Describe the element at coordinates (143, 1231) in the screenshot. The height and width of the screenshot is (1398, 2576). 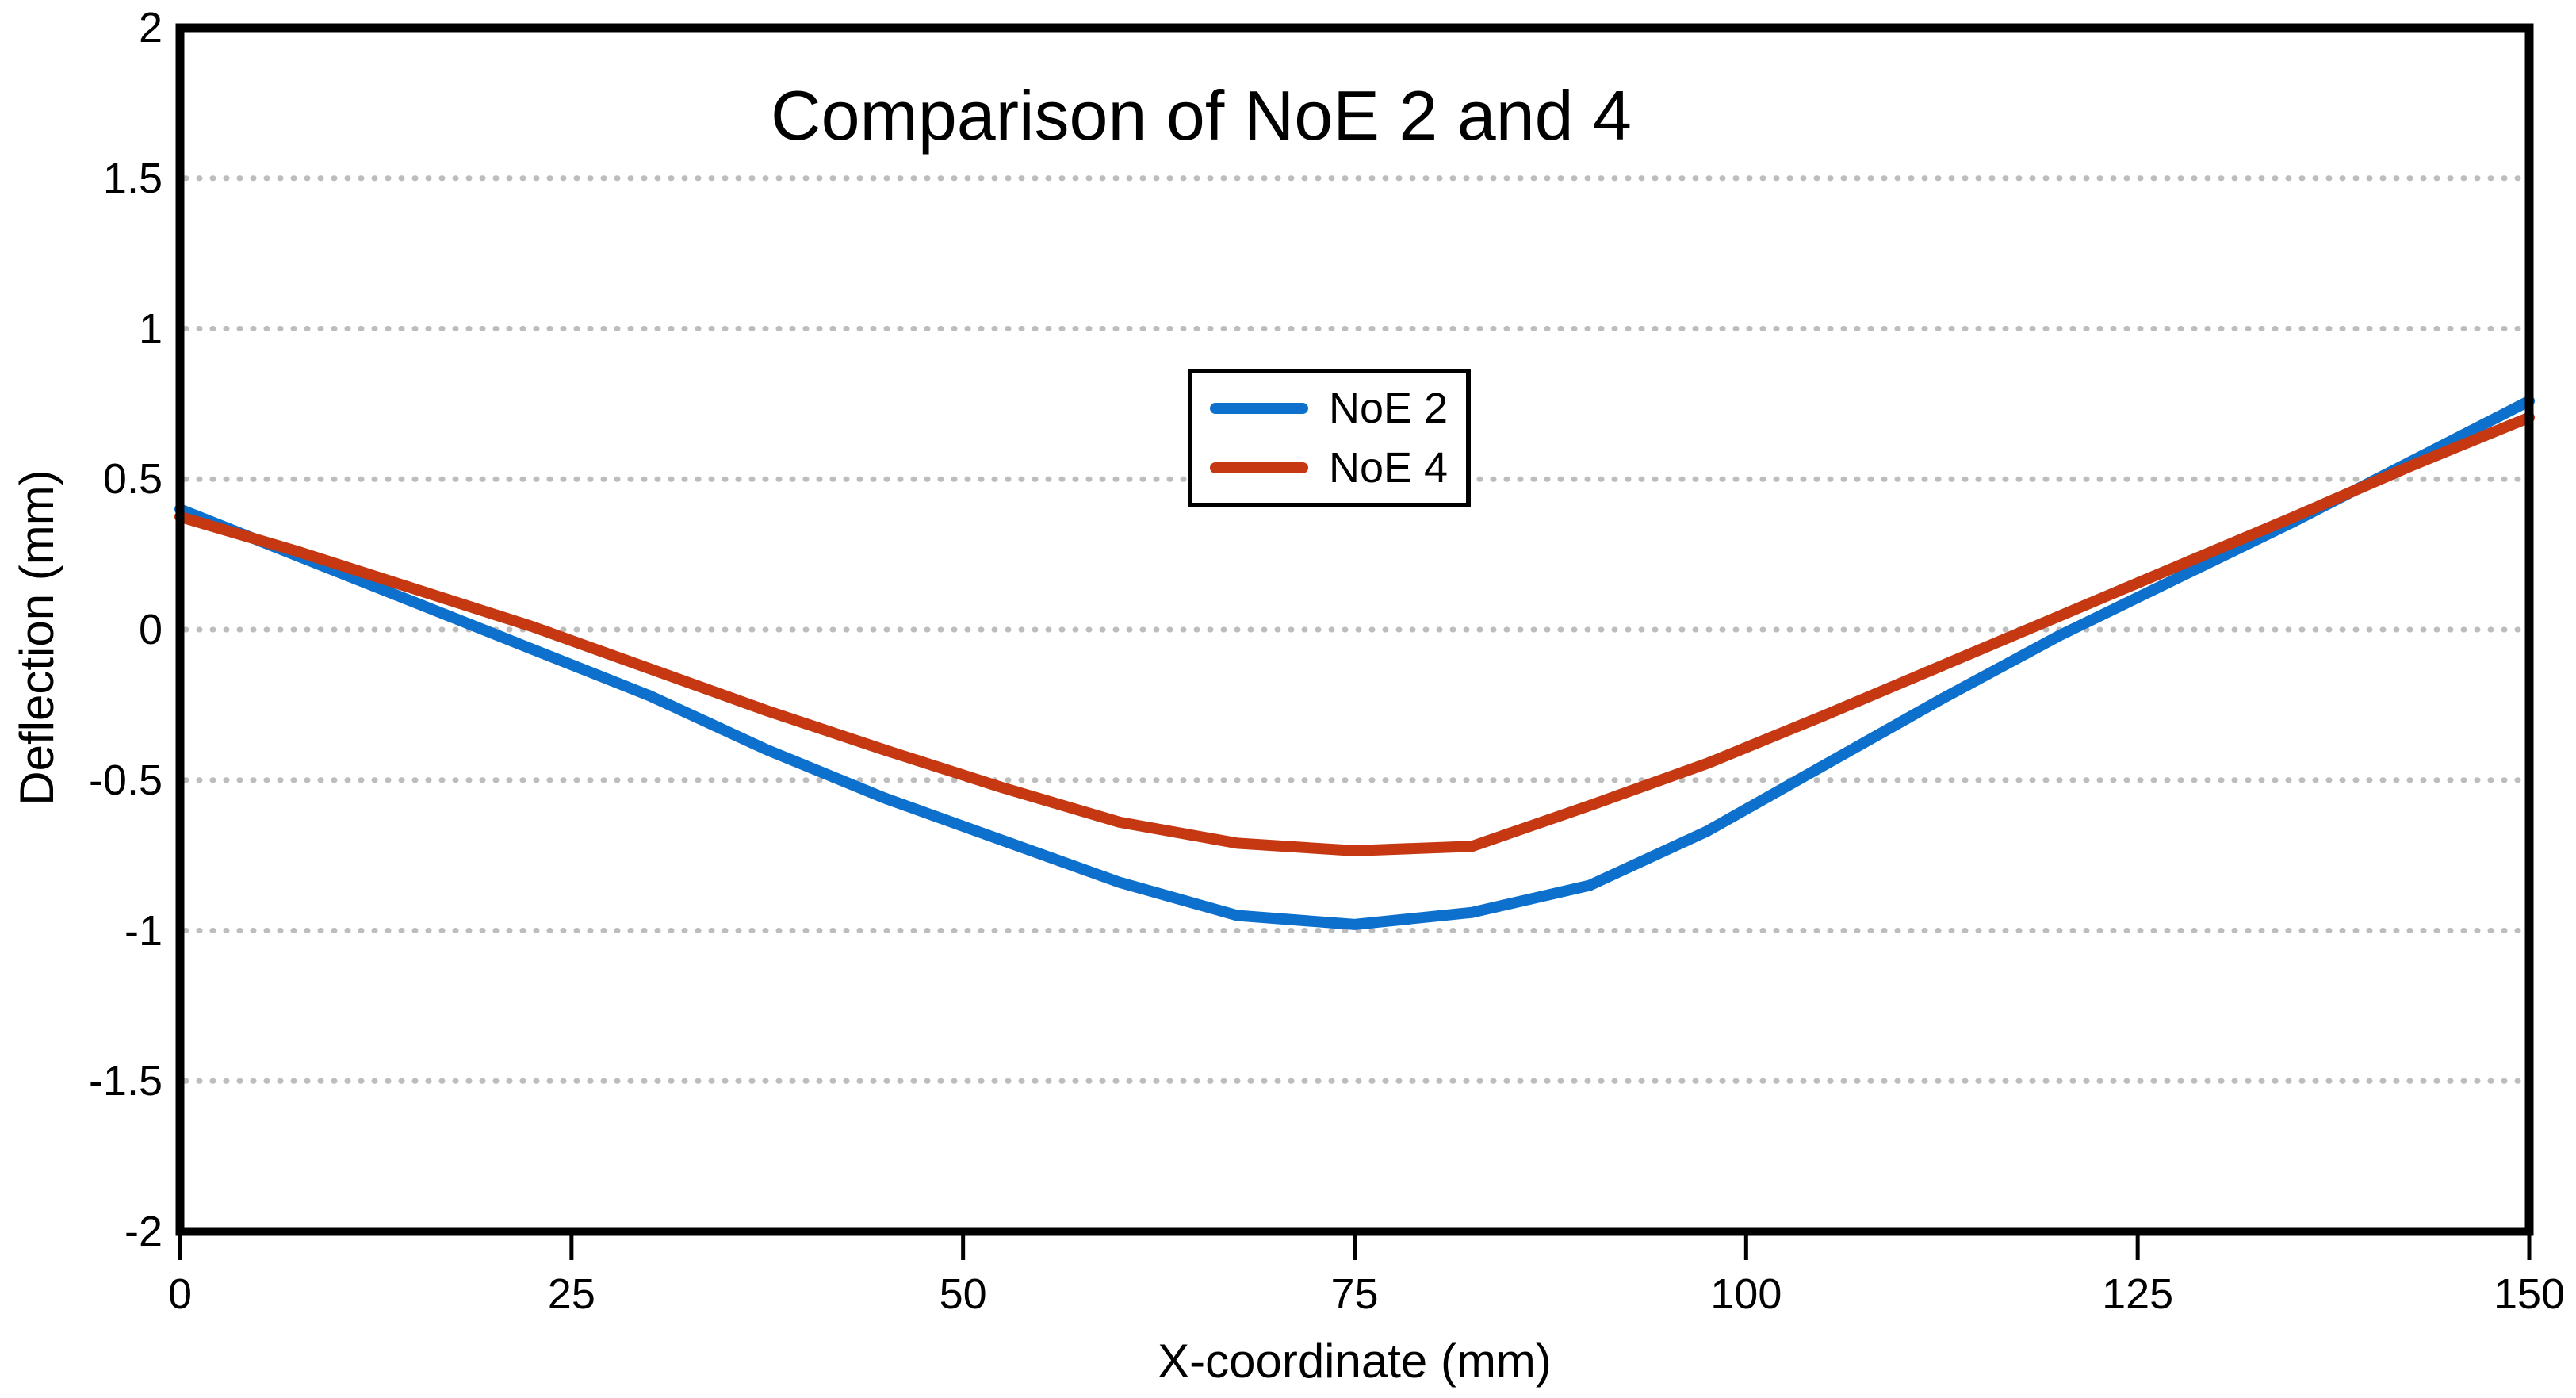
I see `y-tick-label: -2` at that location.